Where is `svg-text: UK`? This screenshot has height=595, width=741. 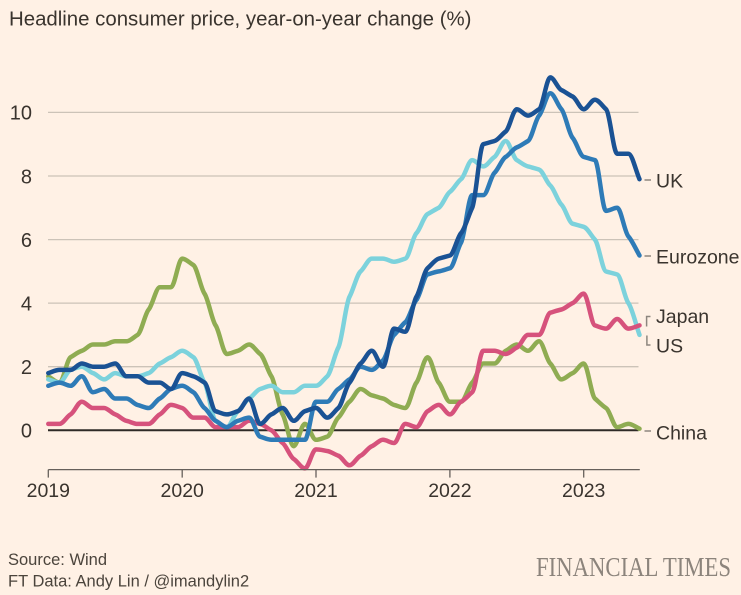 svg-text: UK is located at coordinates (669, 182).